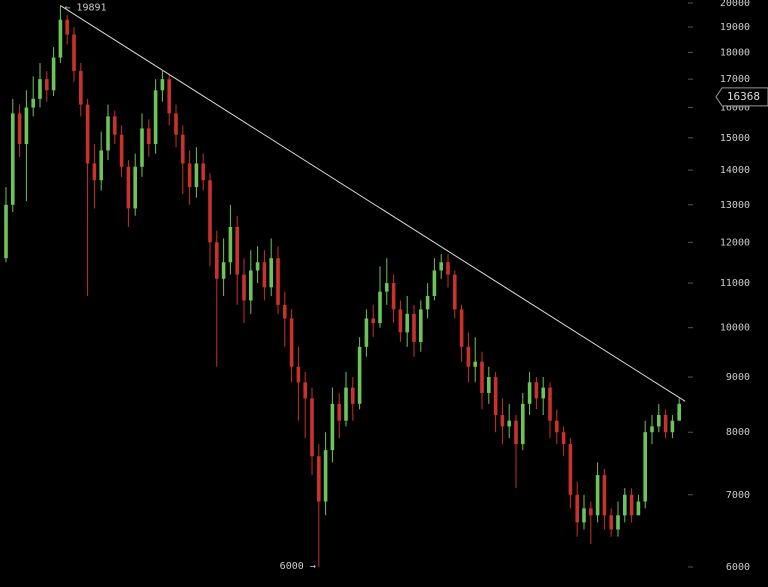 Image resolution: width=768 pixels, height=587 pixels. I want to click on y-tick-label: 9000, so click(738, 377).